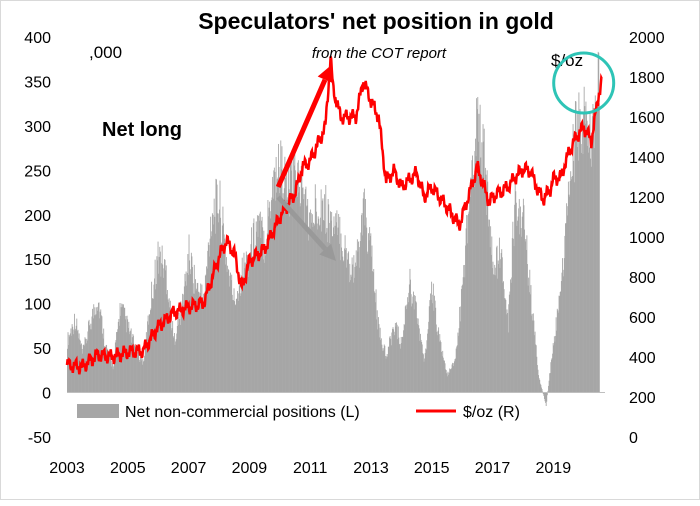  I want to click on right-tick-label: 1800, so click(647, 78).